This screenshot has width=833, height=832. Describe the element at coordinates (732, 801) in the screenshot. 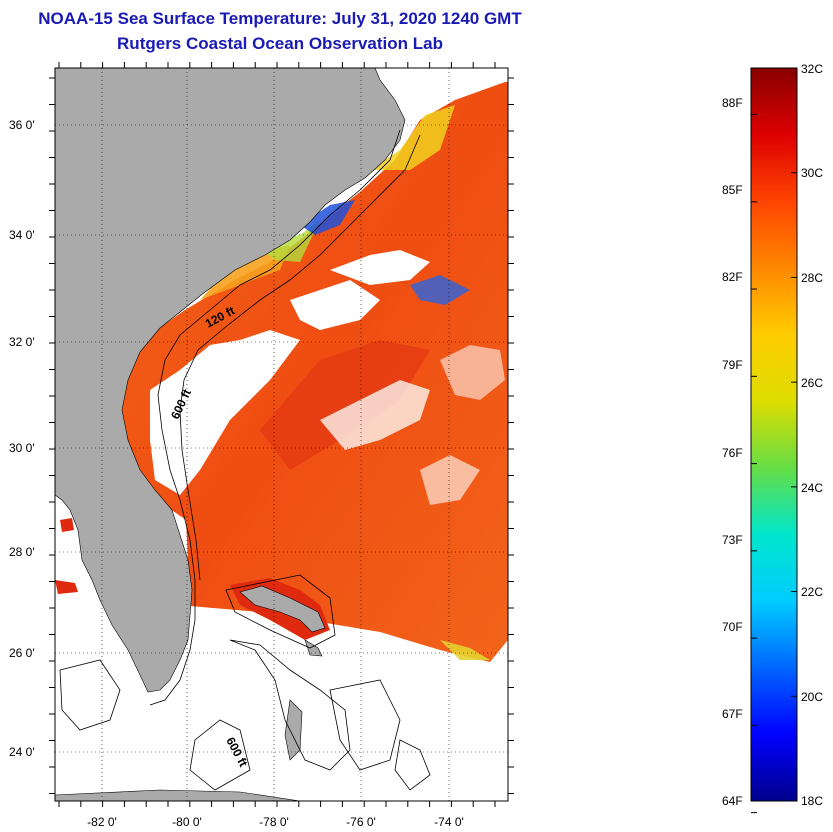

I see `colorbar-f-label: 64F` at that location.